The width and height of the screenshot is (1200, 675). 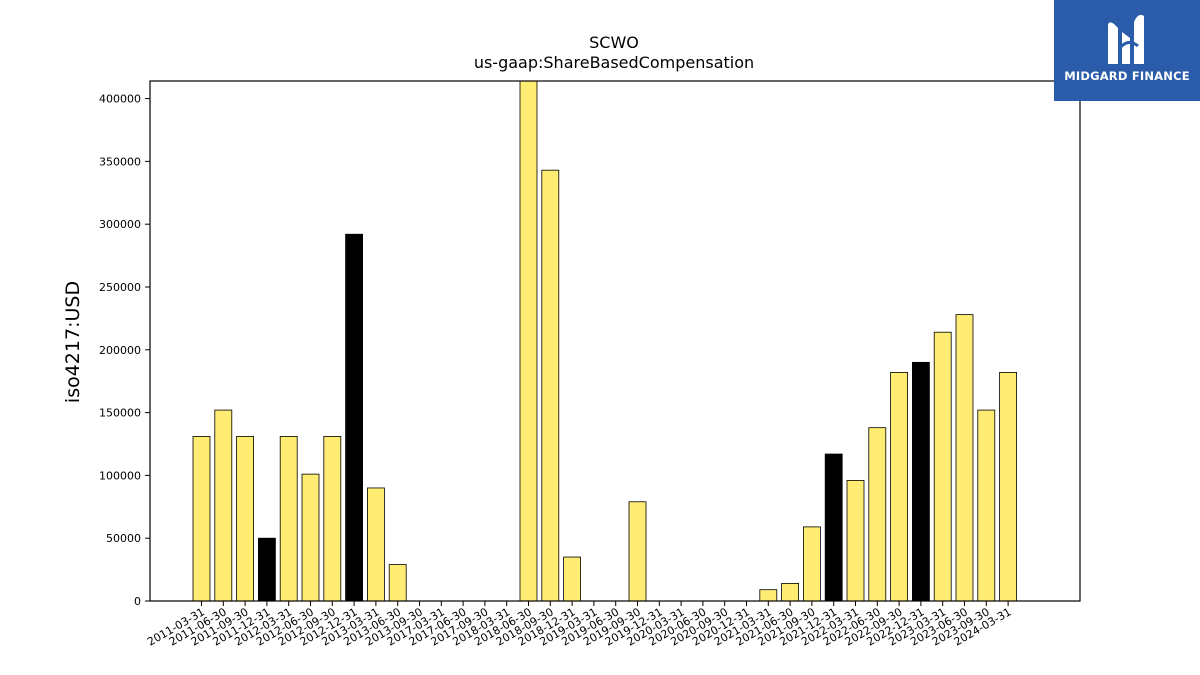 What do you see at coordinates (120, 413) in the screenshot?
I see `y-tick-label: 150000` at bounding box center [120, 413].